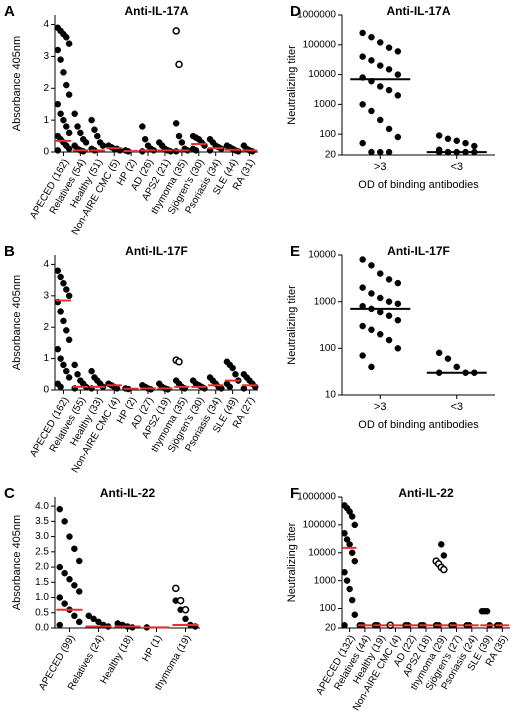 Image resolution: width=520 pixels, height=714 pixels. I want to click on y-tick-label: 2.5, so click(42, 551).